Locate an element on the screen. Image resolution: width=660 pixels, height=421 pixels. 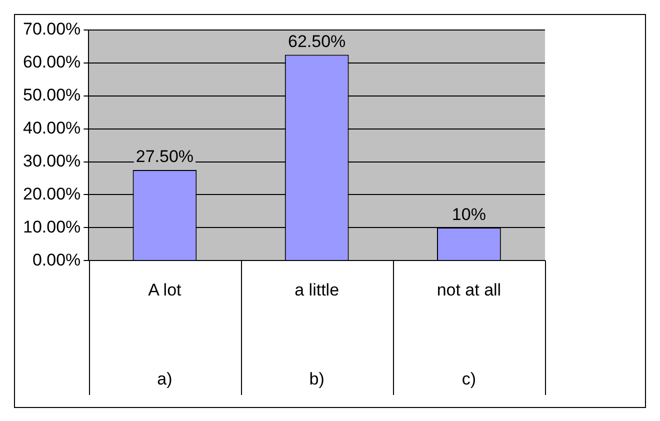
y-tick-label: 40.00% is located at coordinates (51, 128).